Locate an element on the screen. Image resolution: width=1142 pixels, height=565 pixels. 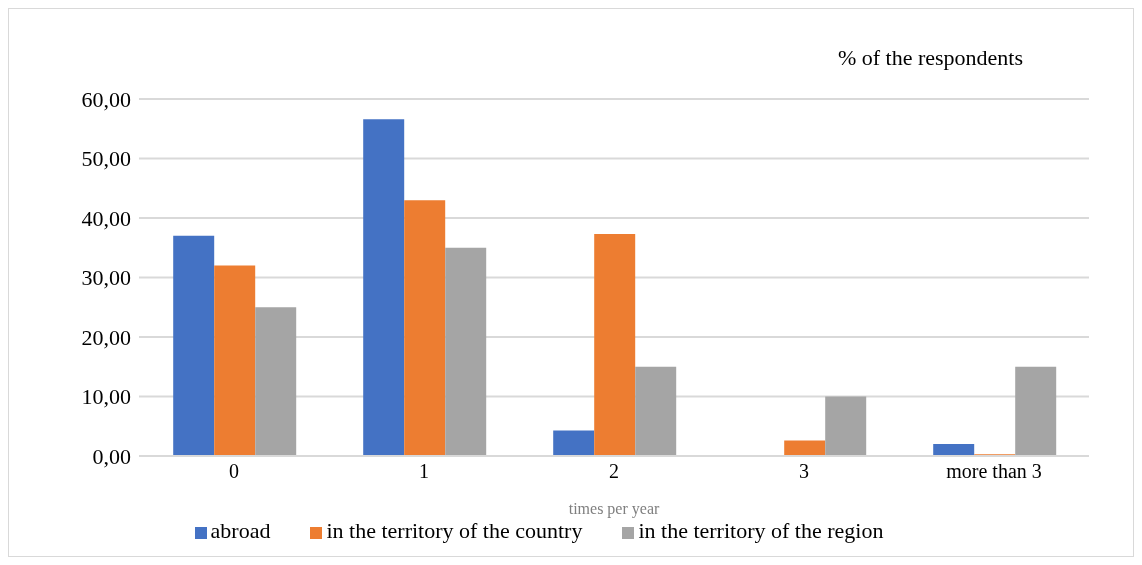
x-tick-label: 1 is located at coordinates (424, 471).